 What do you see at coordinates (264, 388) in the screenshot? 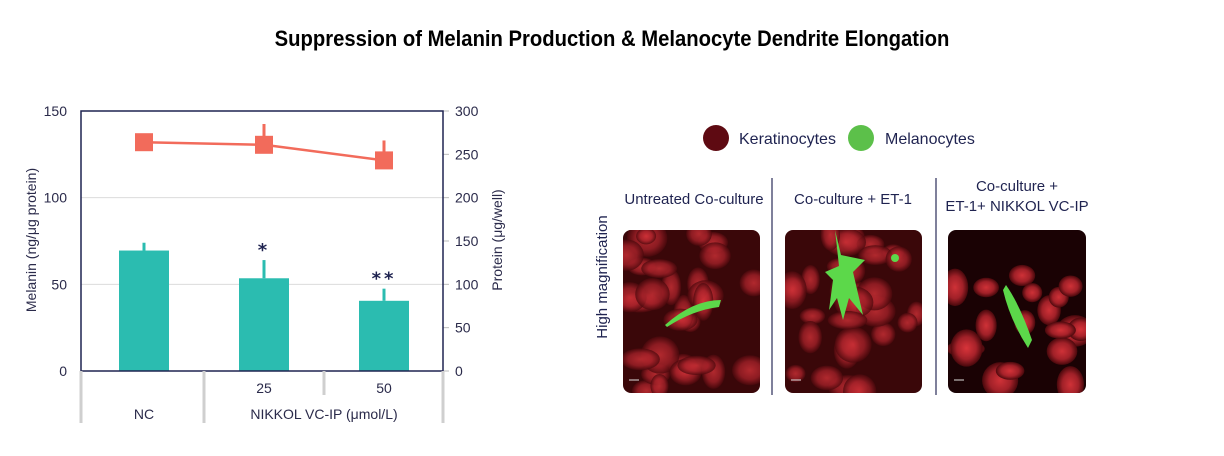
I see `category-label: 25` at bounding box center [264, 388].